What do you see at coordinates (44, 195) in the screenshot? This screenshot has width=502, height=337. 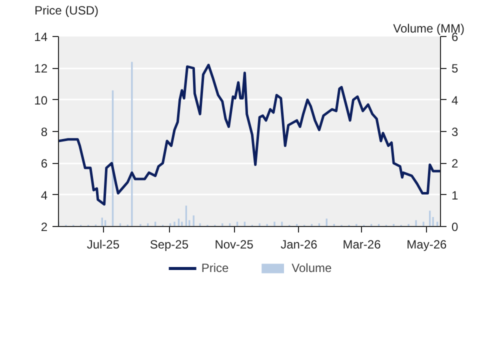 I see `y-tick-label: 4` at bounding box center [44, 195].